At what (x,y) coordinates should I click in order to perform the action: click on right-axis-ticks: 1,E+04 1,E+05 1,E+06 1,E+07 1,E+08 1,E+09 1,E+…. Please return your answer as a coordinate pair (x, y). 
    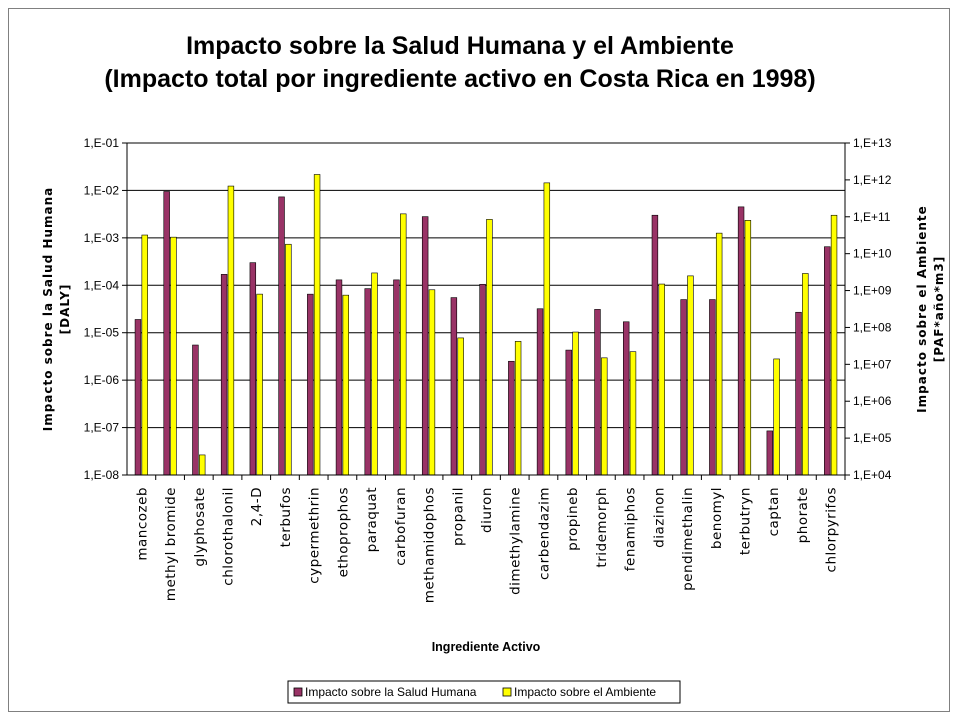
    Looking at the image, I should click on (868, 309).